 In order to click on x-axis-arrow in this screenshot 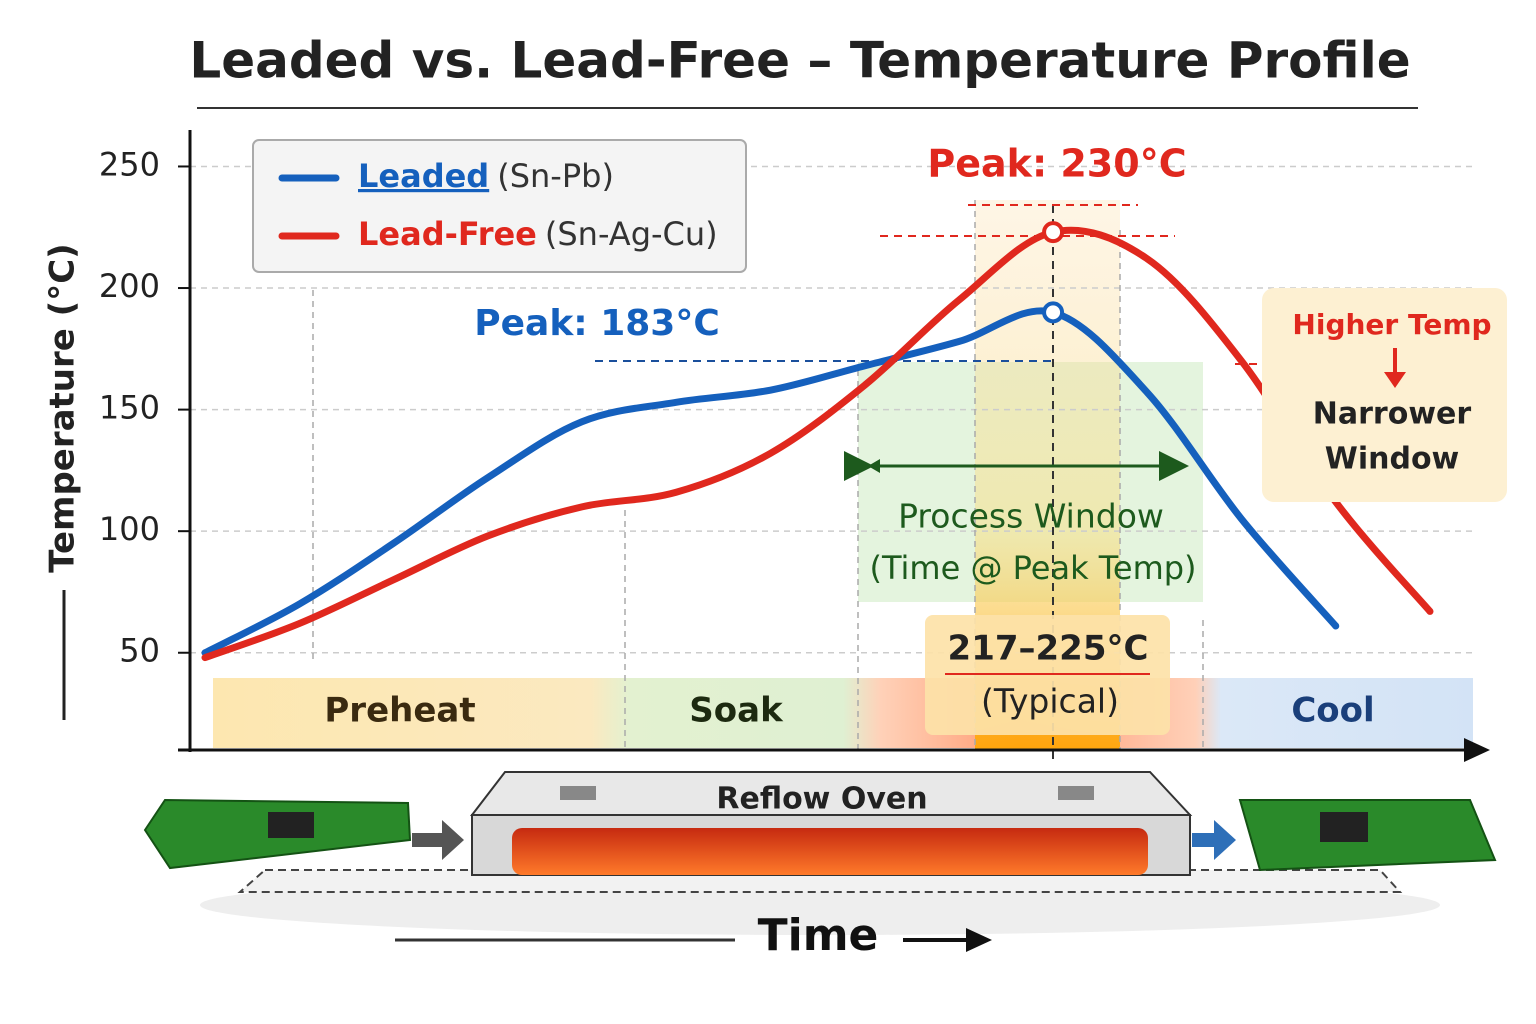, I will do `click(1477, 750)`.